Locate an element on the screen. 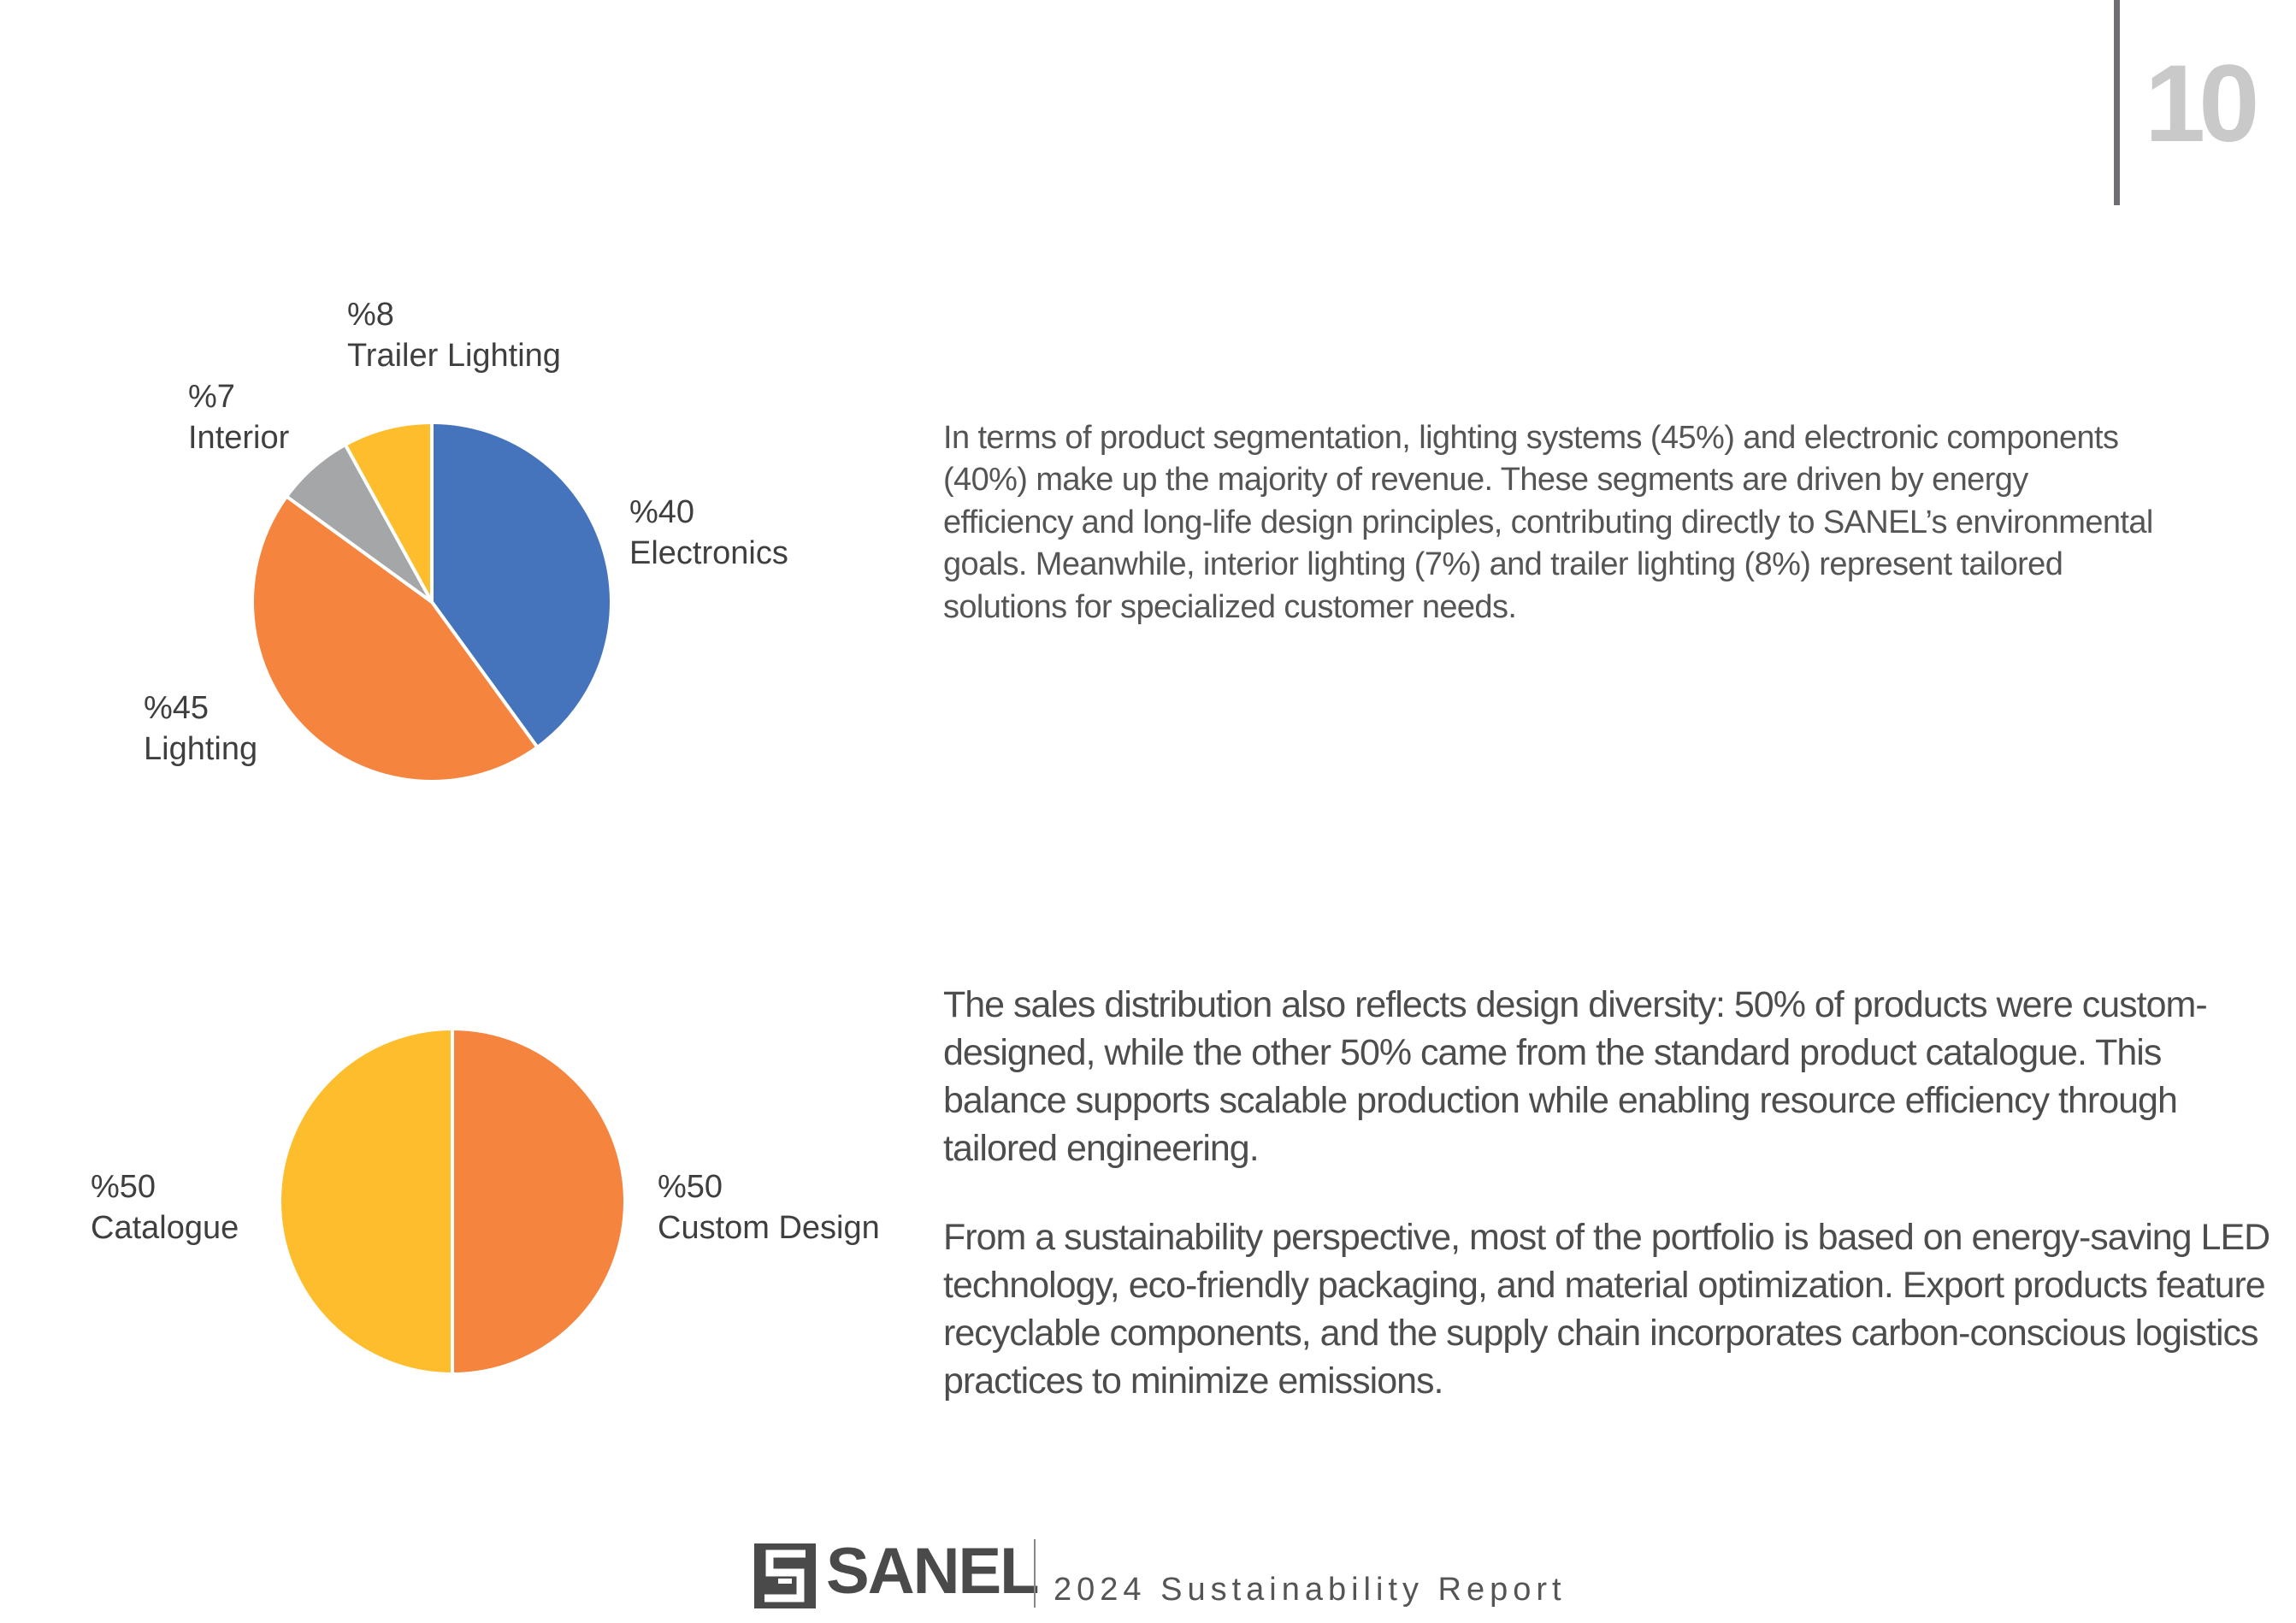  footer-divider is located at coordinates (1035, 1573).